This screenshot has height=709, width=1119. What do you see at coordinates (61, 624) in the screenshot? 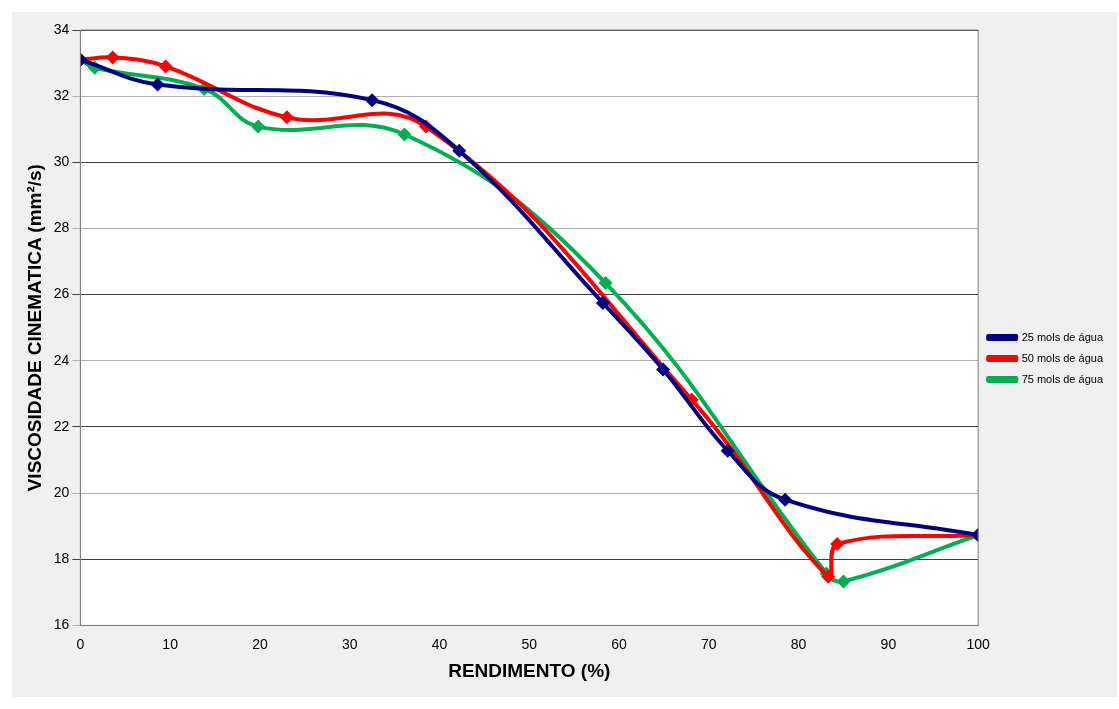
I see `y-tick-label: 16` at bounding box center [61, 624].